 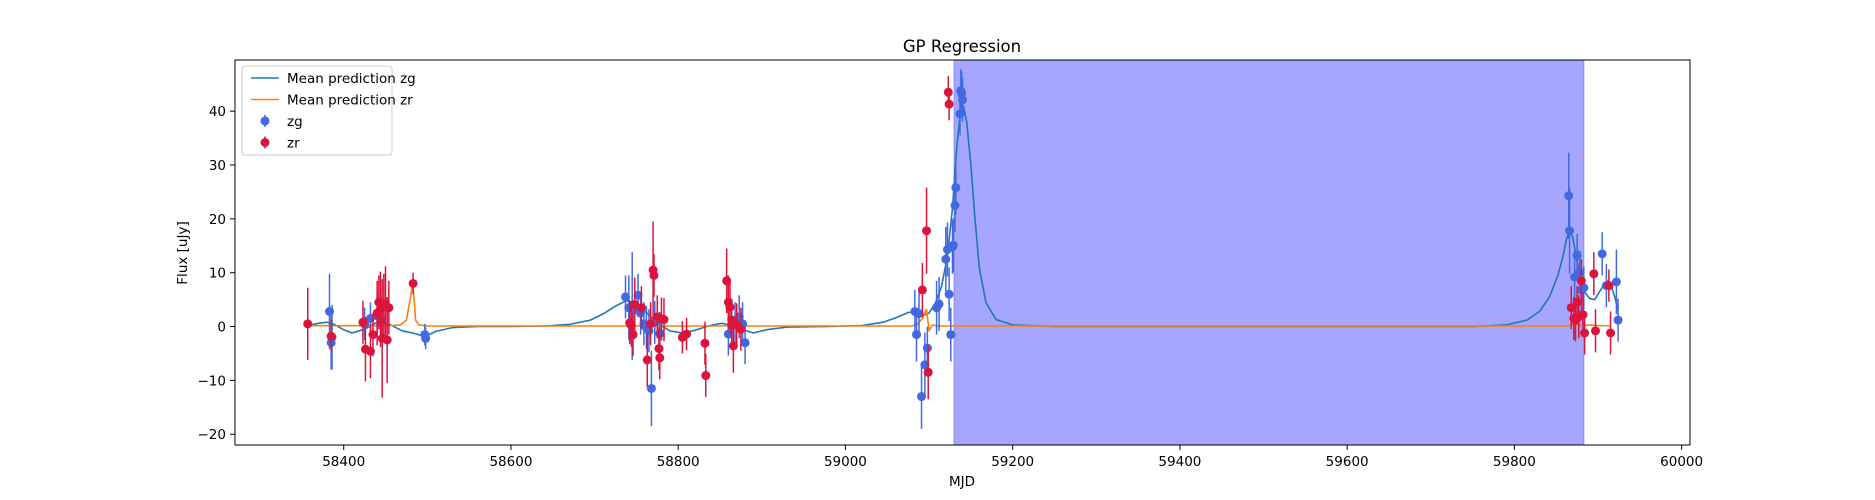 I want to click on x-axis-label: MJD, so click(x=962, y=482).